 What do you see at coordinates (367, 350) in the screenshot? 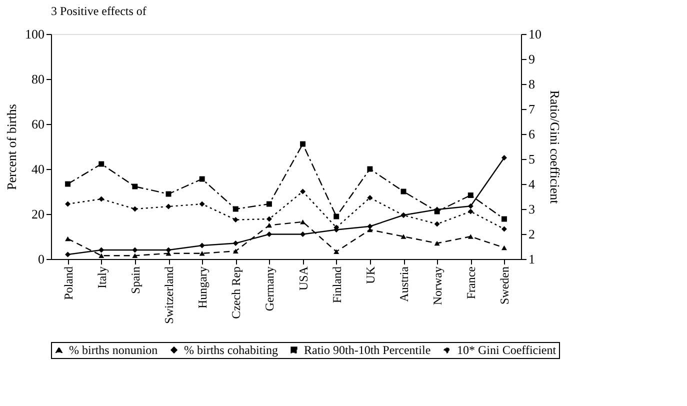
I see `legend-label: Ratio 90th-10th Percentile` at bounding box center [367, 350].